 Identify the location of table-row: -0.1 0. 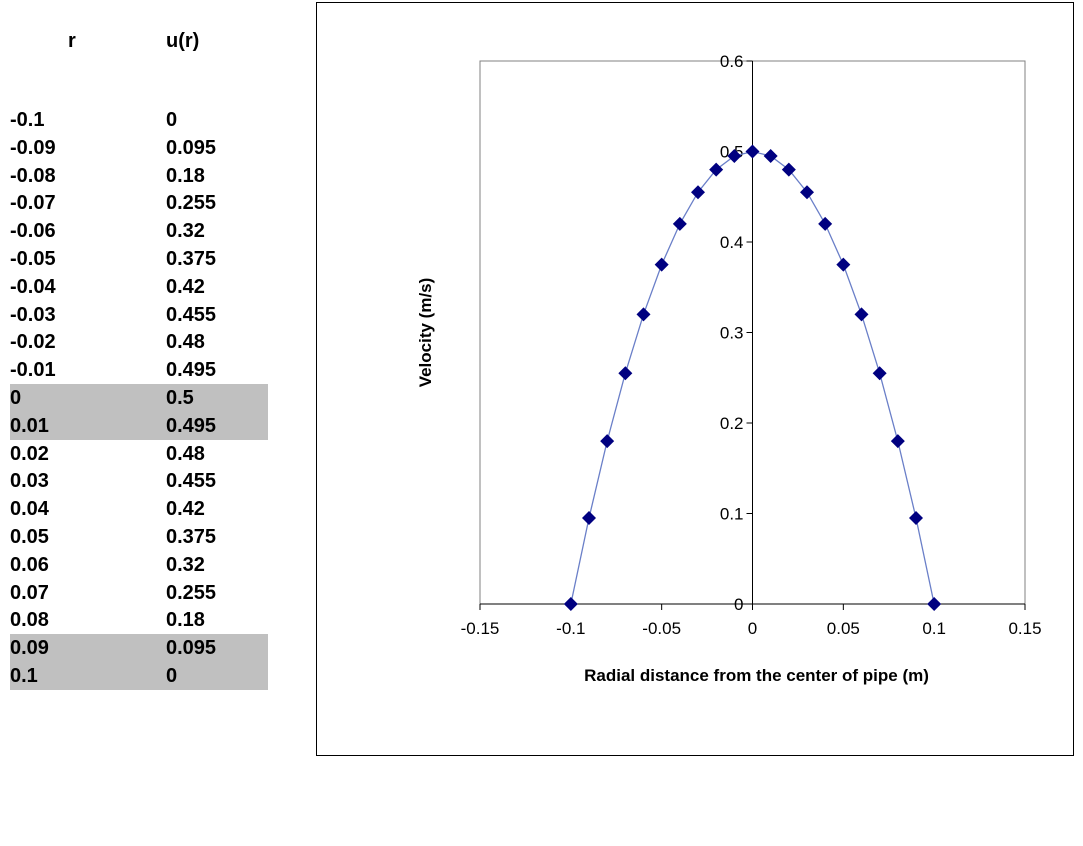
(139, 120).